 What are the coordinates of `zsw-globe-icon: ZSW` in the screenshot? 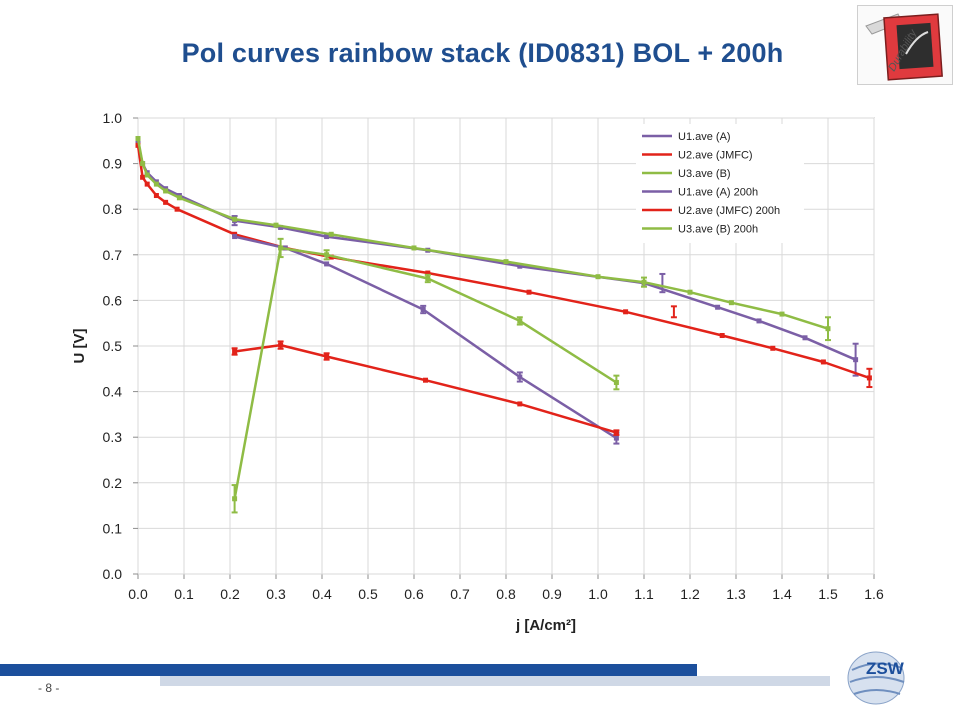 It's located at (876, 678).